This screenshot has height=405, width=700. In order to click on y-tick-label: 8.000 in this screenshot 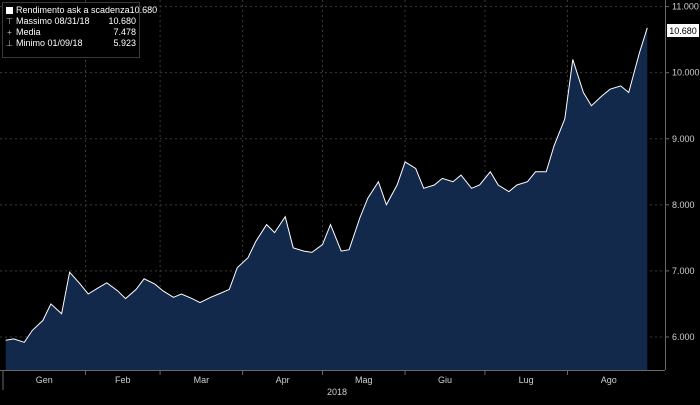, I will do `click(683, 205)`.